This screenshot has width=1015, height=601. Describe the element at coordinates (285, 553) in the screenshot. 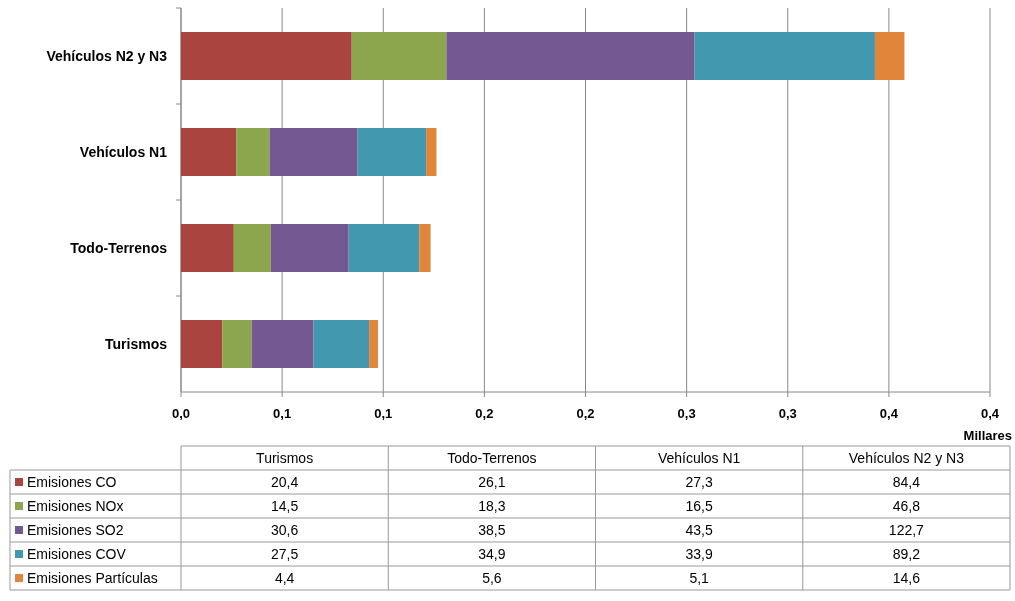

I see `text: 27,5` at that location.